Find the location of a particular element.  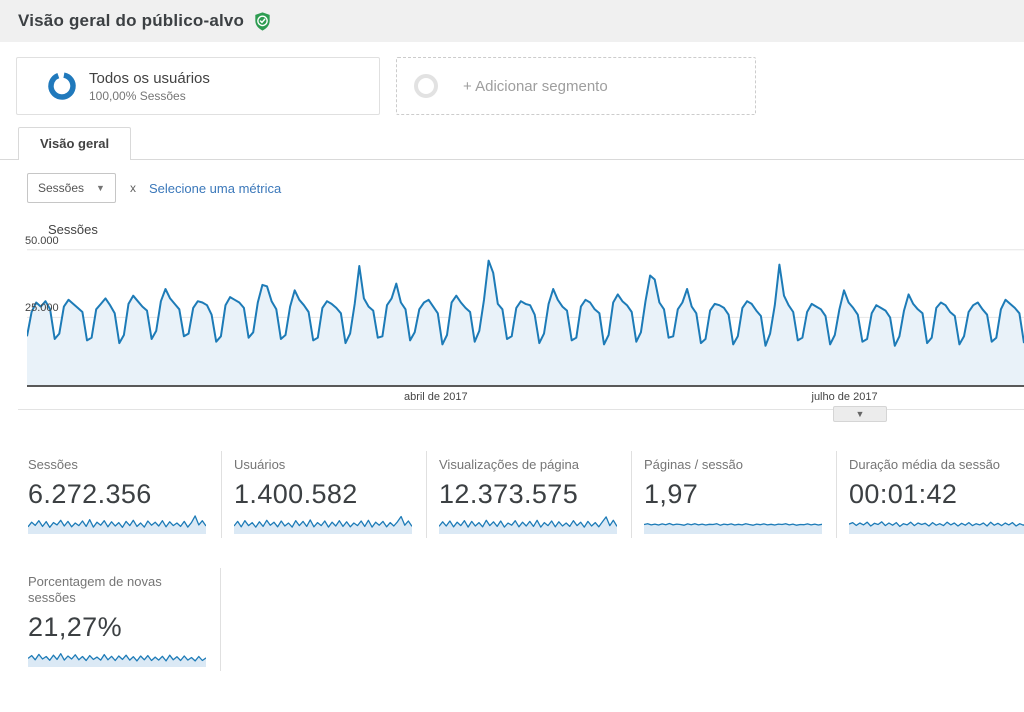

x-axis-label-july: julho de 2017 is located at coordinates (844, 397).